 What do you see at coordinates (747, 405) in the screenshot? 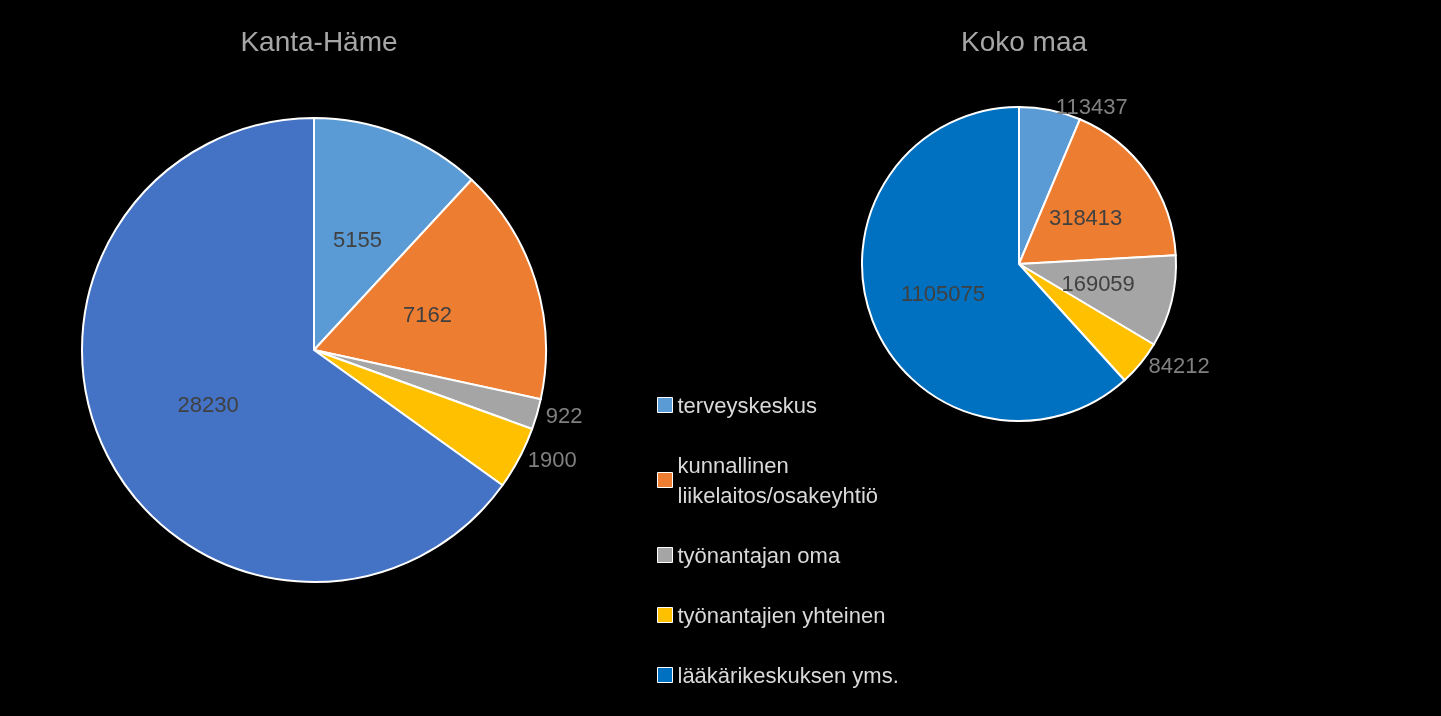
I see `legend-label: terveyskeskus` at bounding box center [747, 405].